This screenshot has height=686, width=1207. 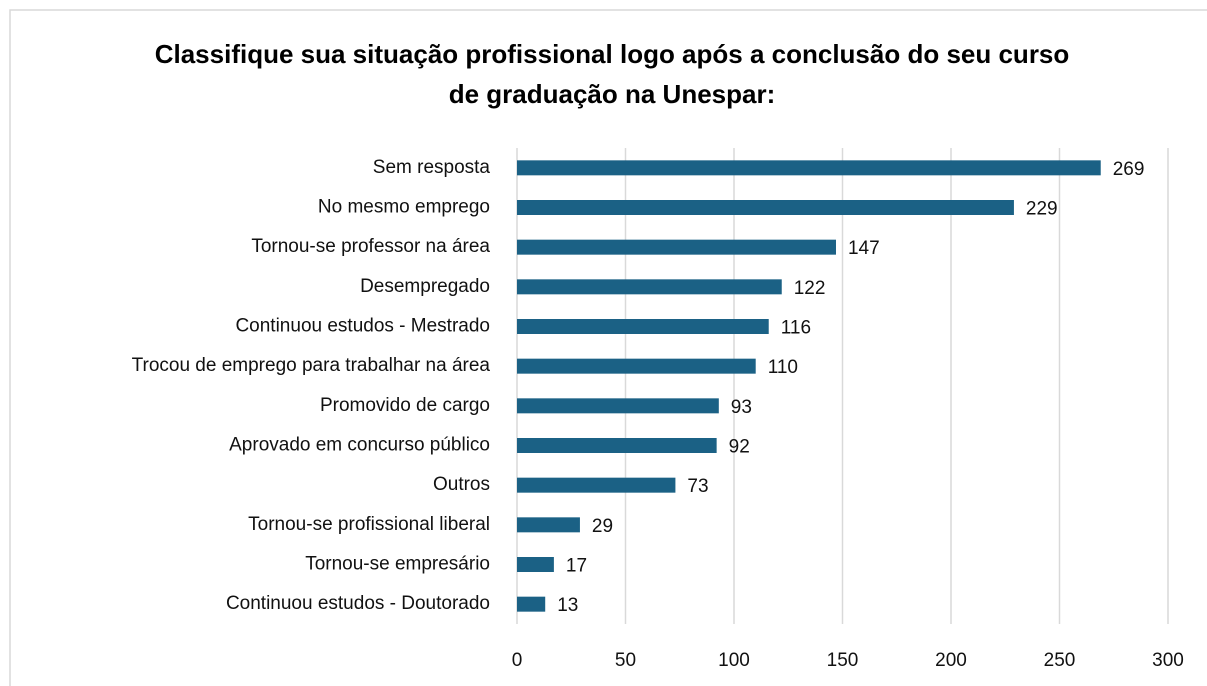 What do you see at coordinates (625, 660) in the screenshot?
I see `x-tick-label: 50` at bounding box center [625, 660].